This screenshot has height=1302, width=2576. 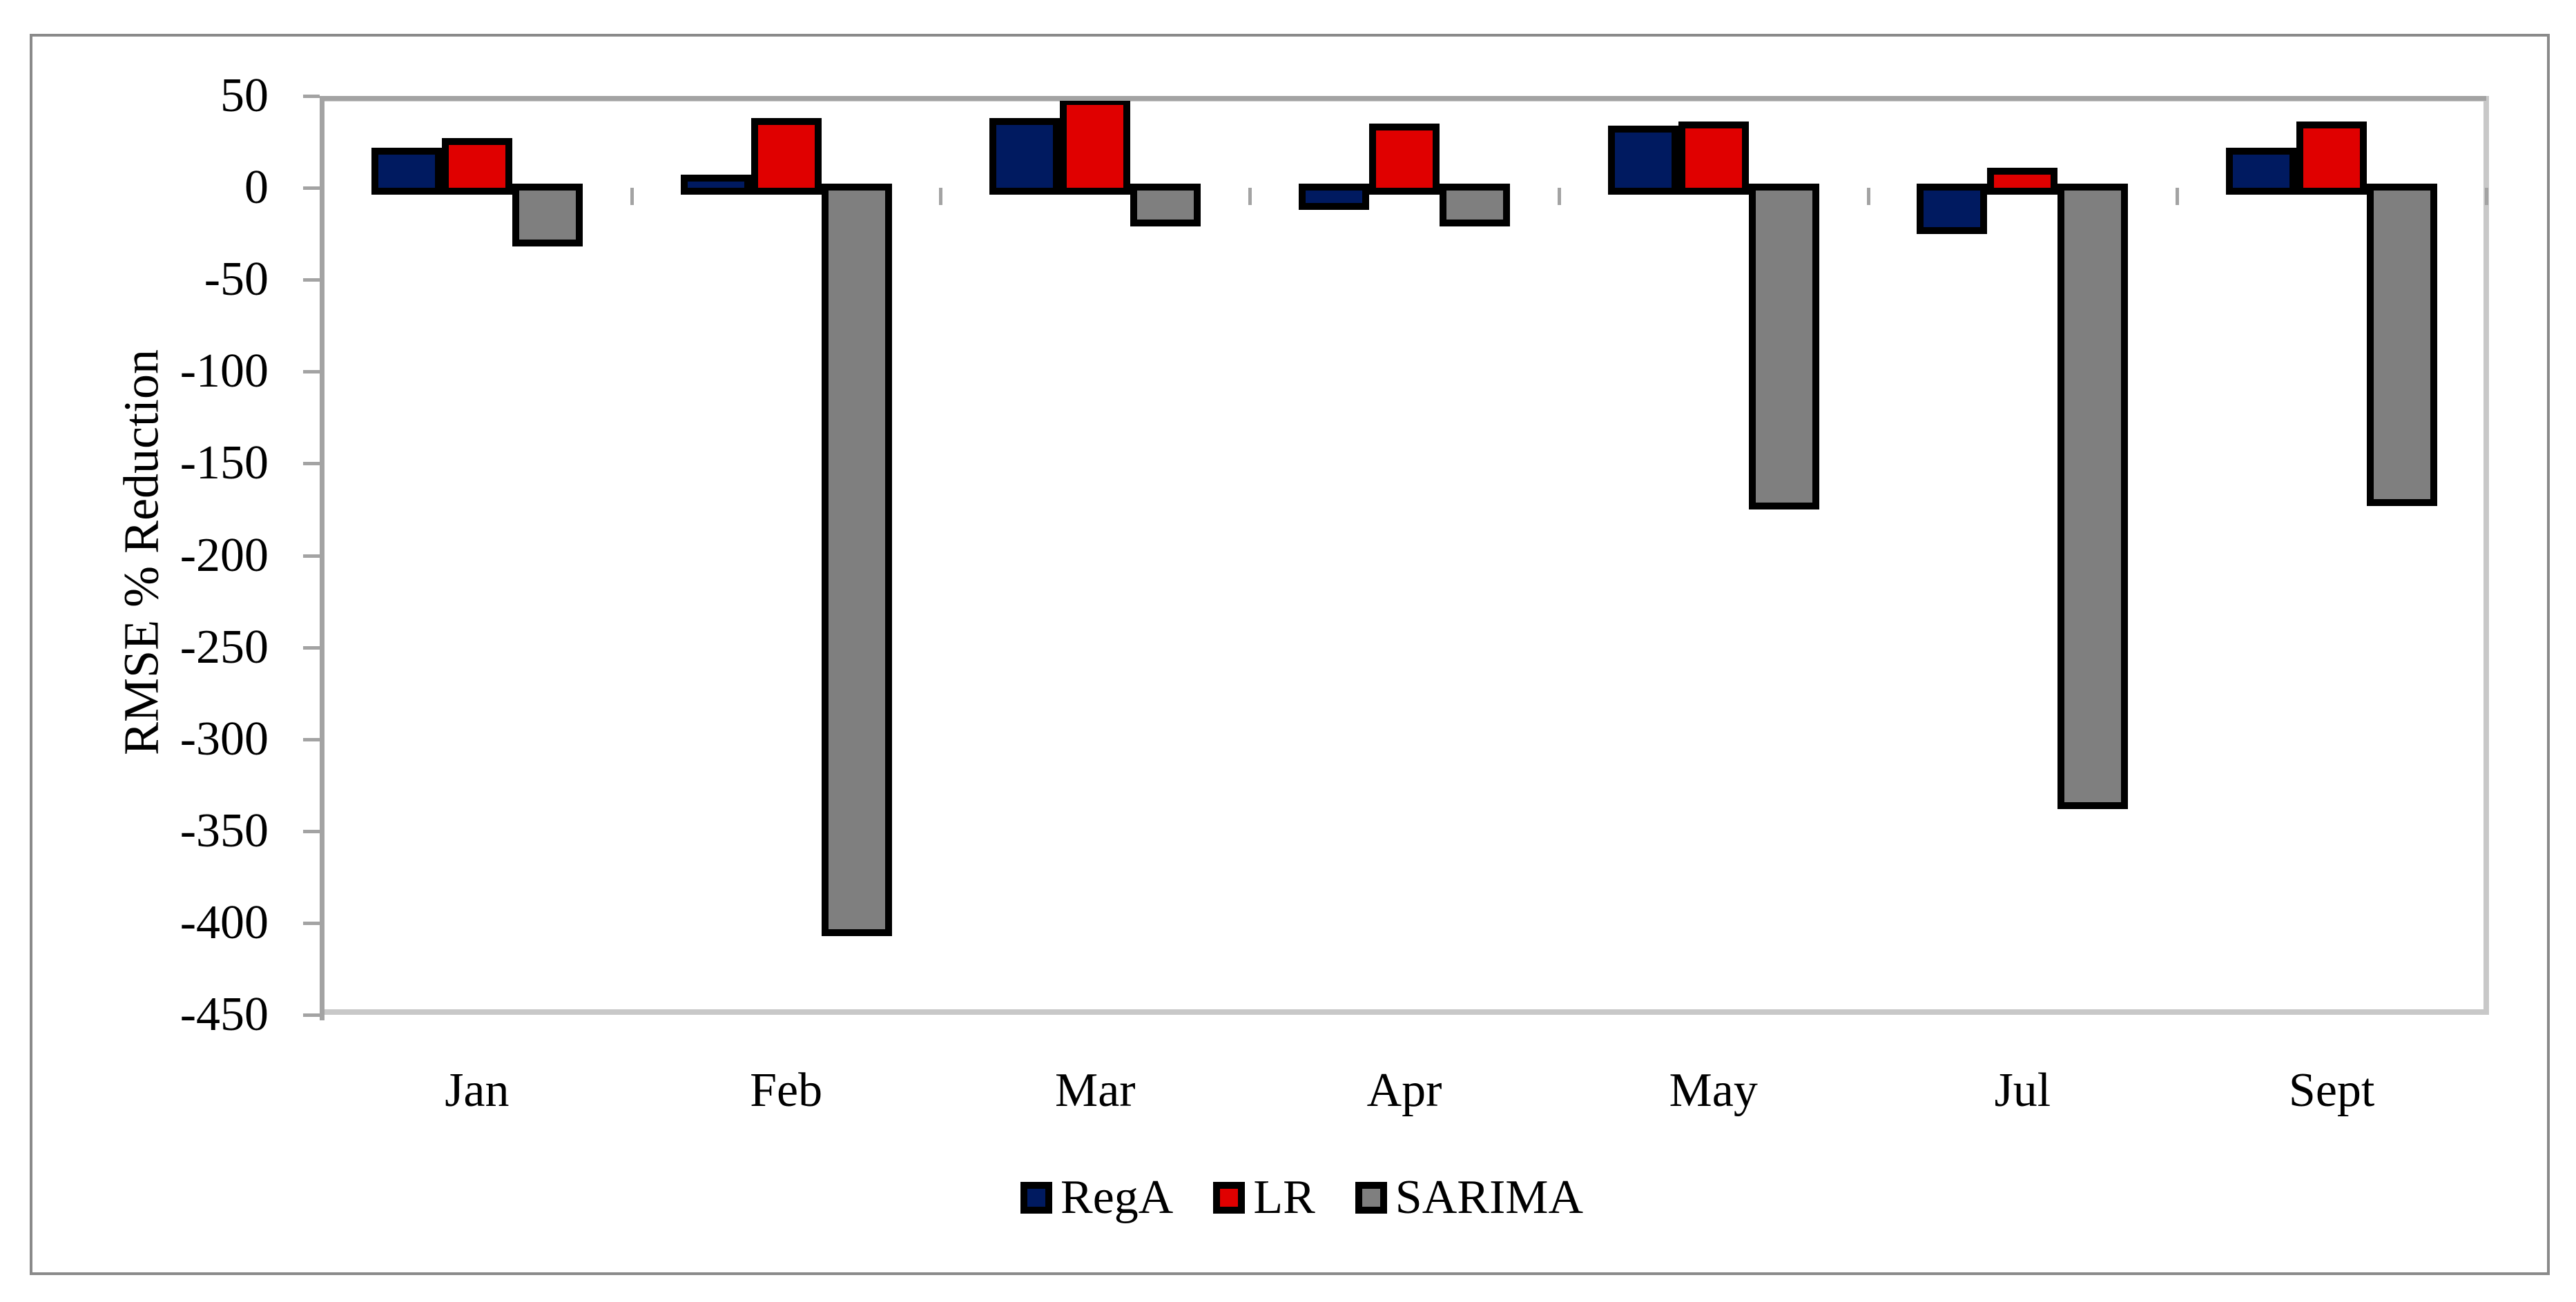 What do you see at coordinates (1117, 1197) in the screenshot?
I see `legend-label-RegA: RegA` at bounding box center [1117, 1197].